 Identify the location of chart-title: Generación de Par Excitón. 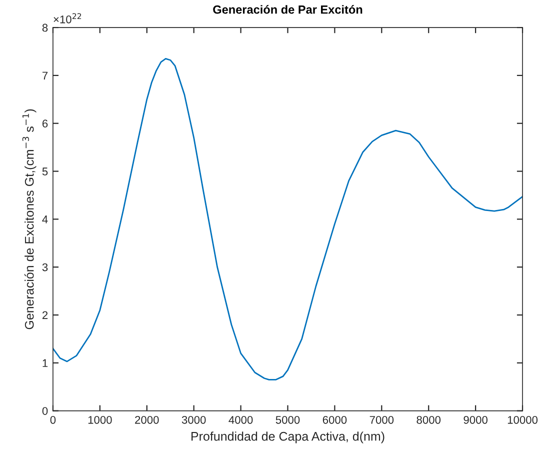
(287, 9).